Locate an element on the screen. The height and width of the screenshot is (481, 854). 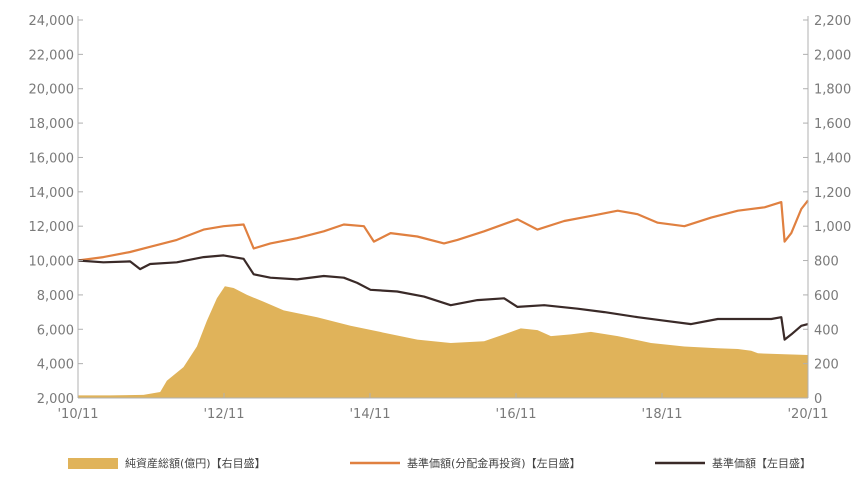
right-tick-label: 1,400 is located at coordinates (832, 158).